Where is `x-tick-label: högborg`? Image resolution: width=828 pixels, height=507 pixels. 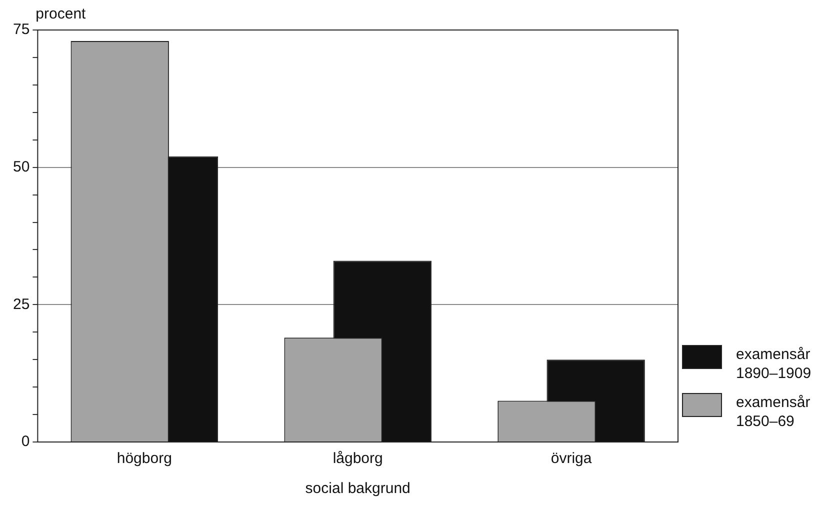
x-tick-label: högborg is located at coordinates (144, 459).